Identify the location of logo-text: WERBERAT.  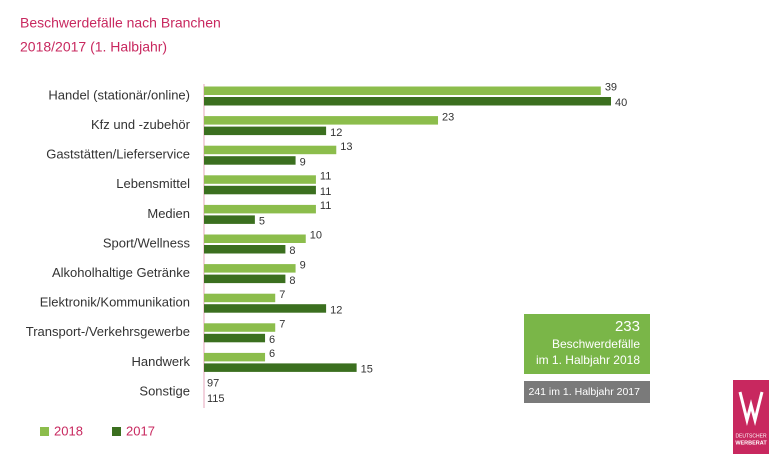
(751, 443).